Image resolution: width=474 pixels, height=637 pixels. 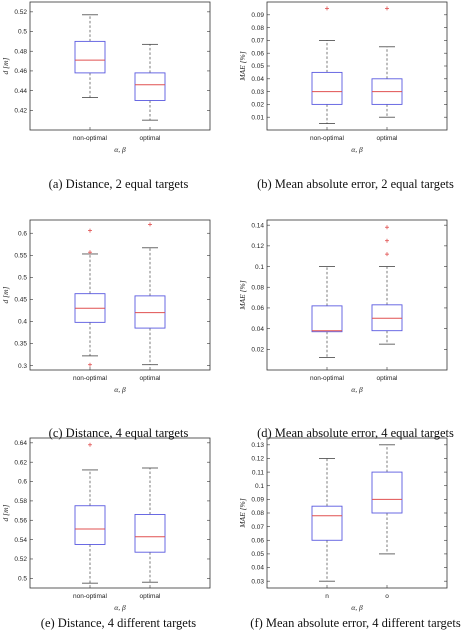 I want to click on y-tick-label: 0.45, so click(x=20, y=300).